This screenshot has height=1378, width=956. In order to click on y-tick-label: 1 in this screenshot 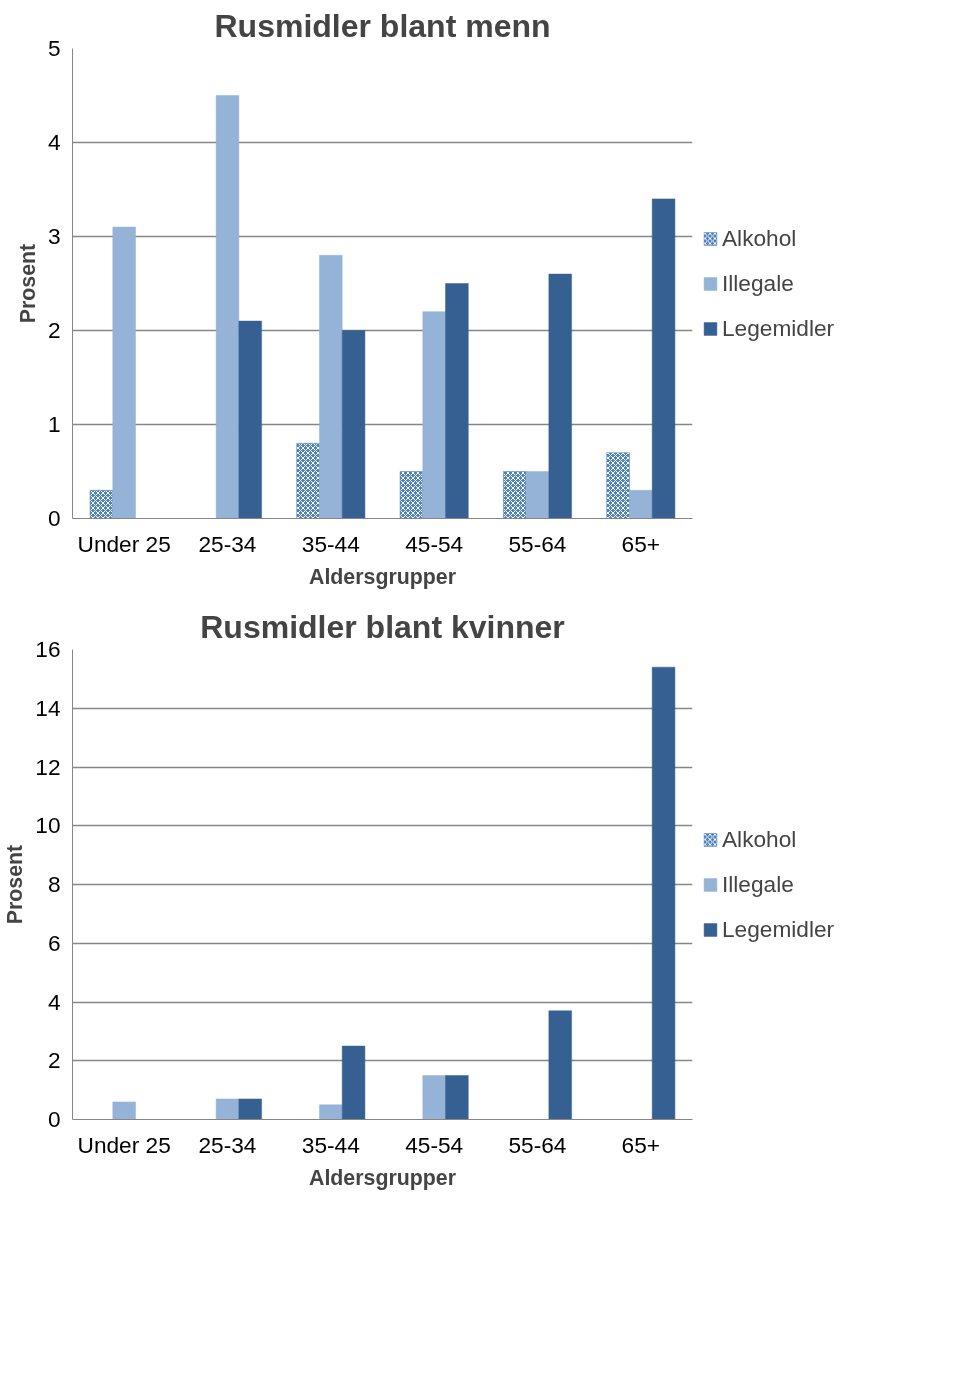, I will do `click(54, 424)`.